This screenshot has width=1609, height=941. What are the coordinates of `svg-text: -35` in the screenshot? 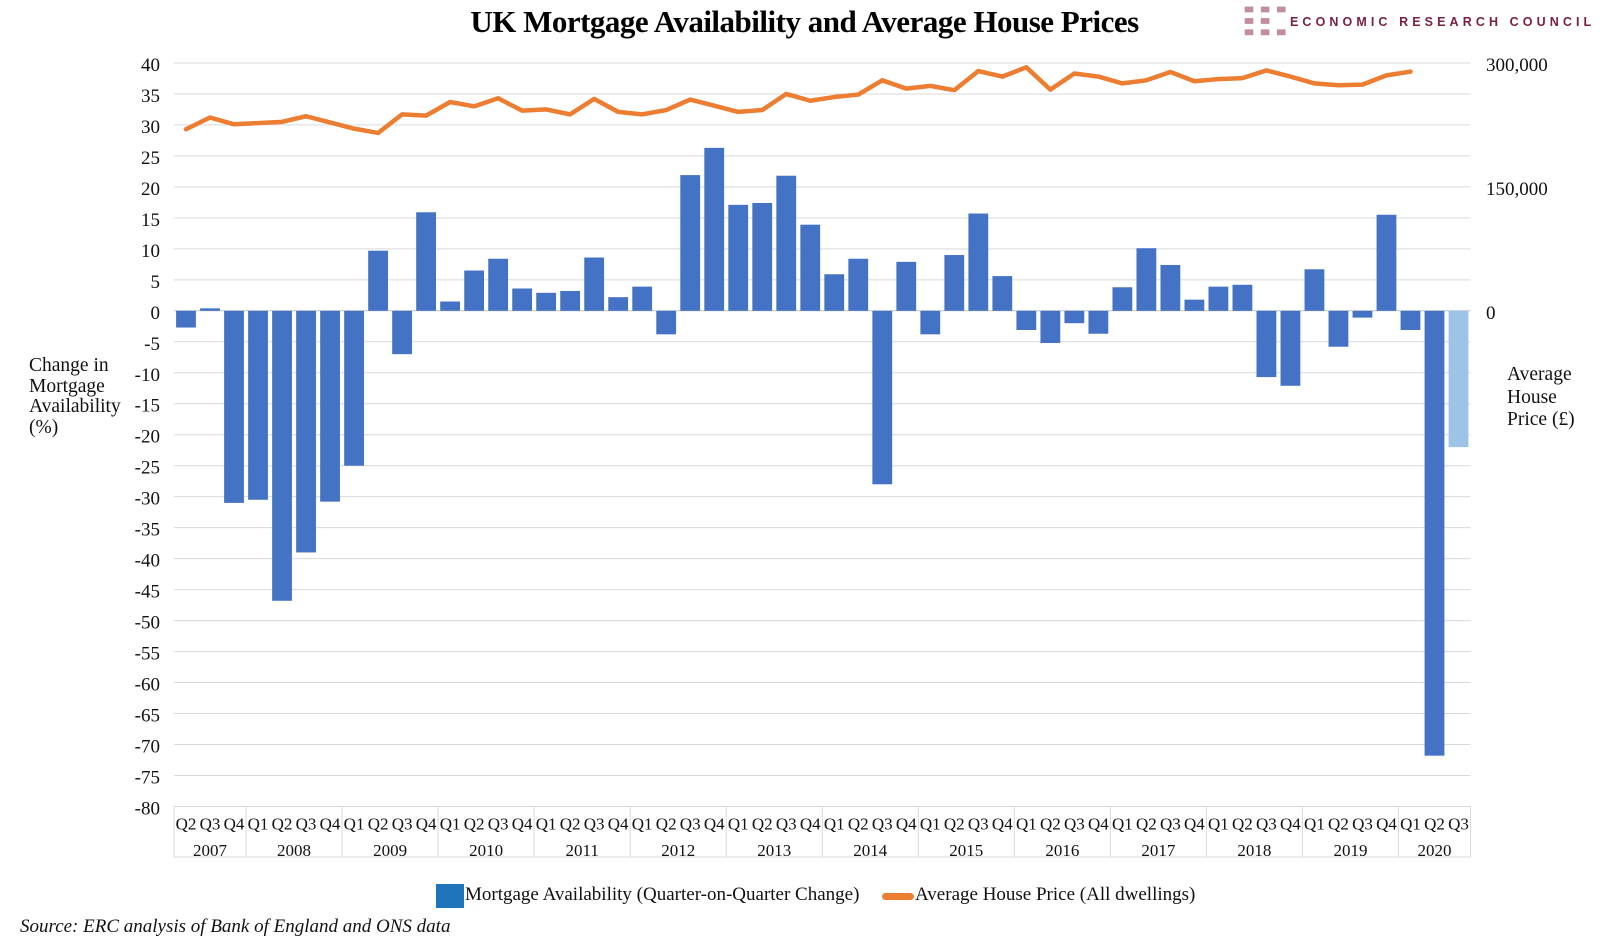 It's located at (147, 530).